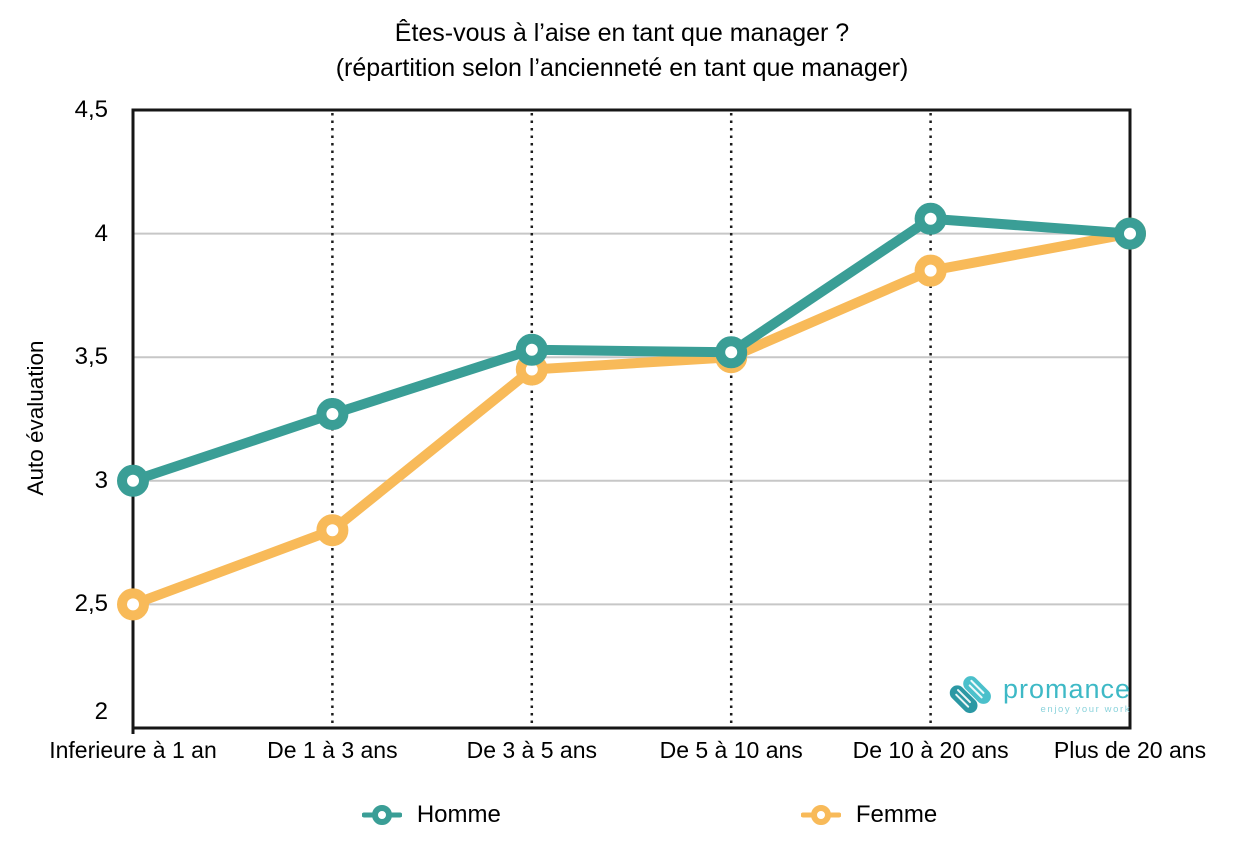 The image size is (1244, 858). What do you see at coordinates (820, 815) in the screenshot?
I see `legend-marker-femme-icon` at bounding box center [820, 815].